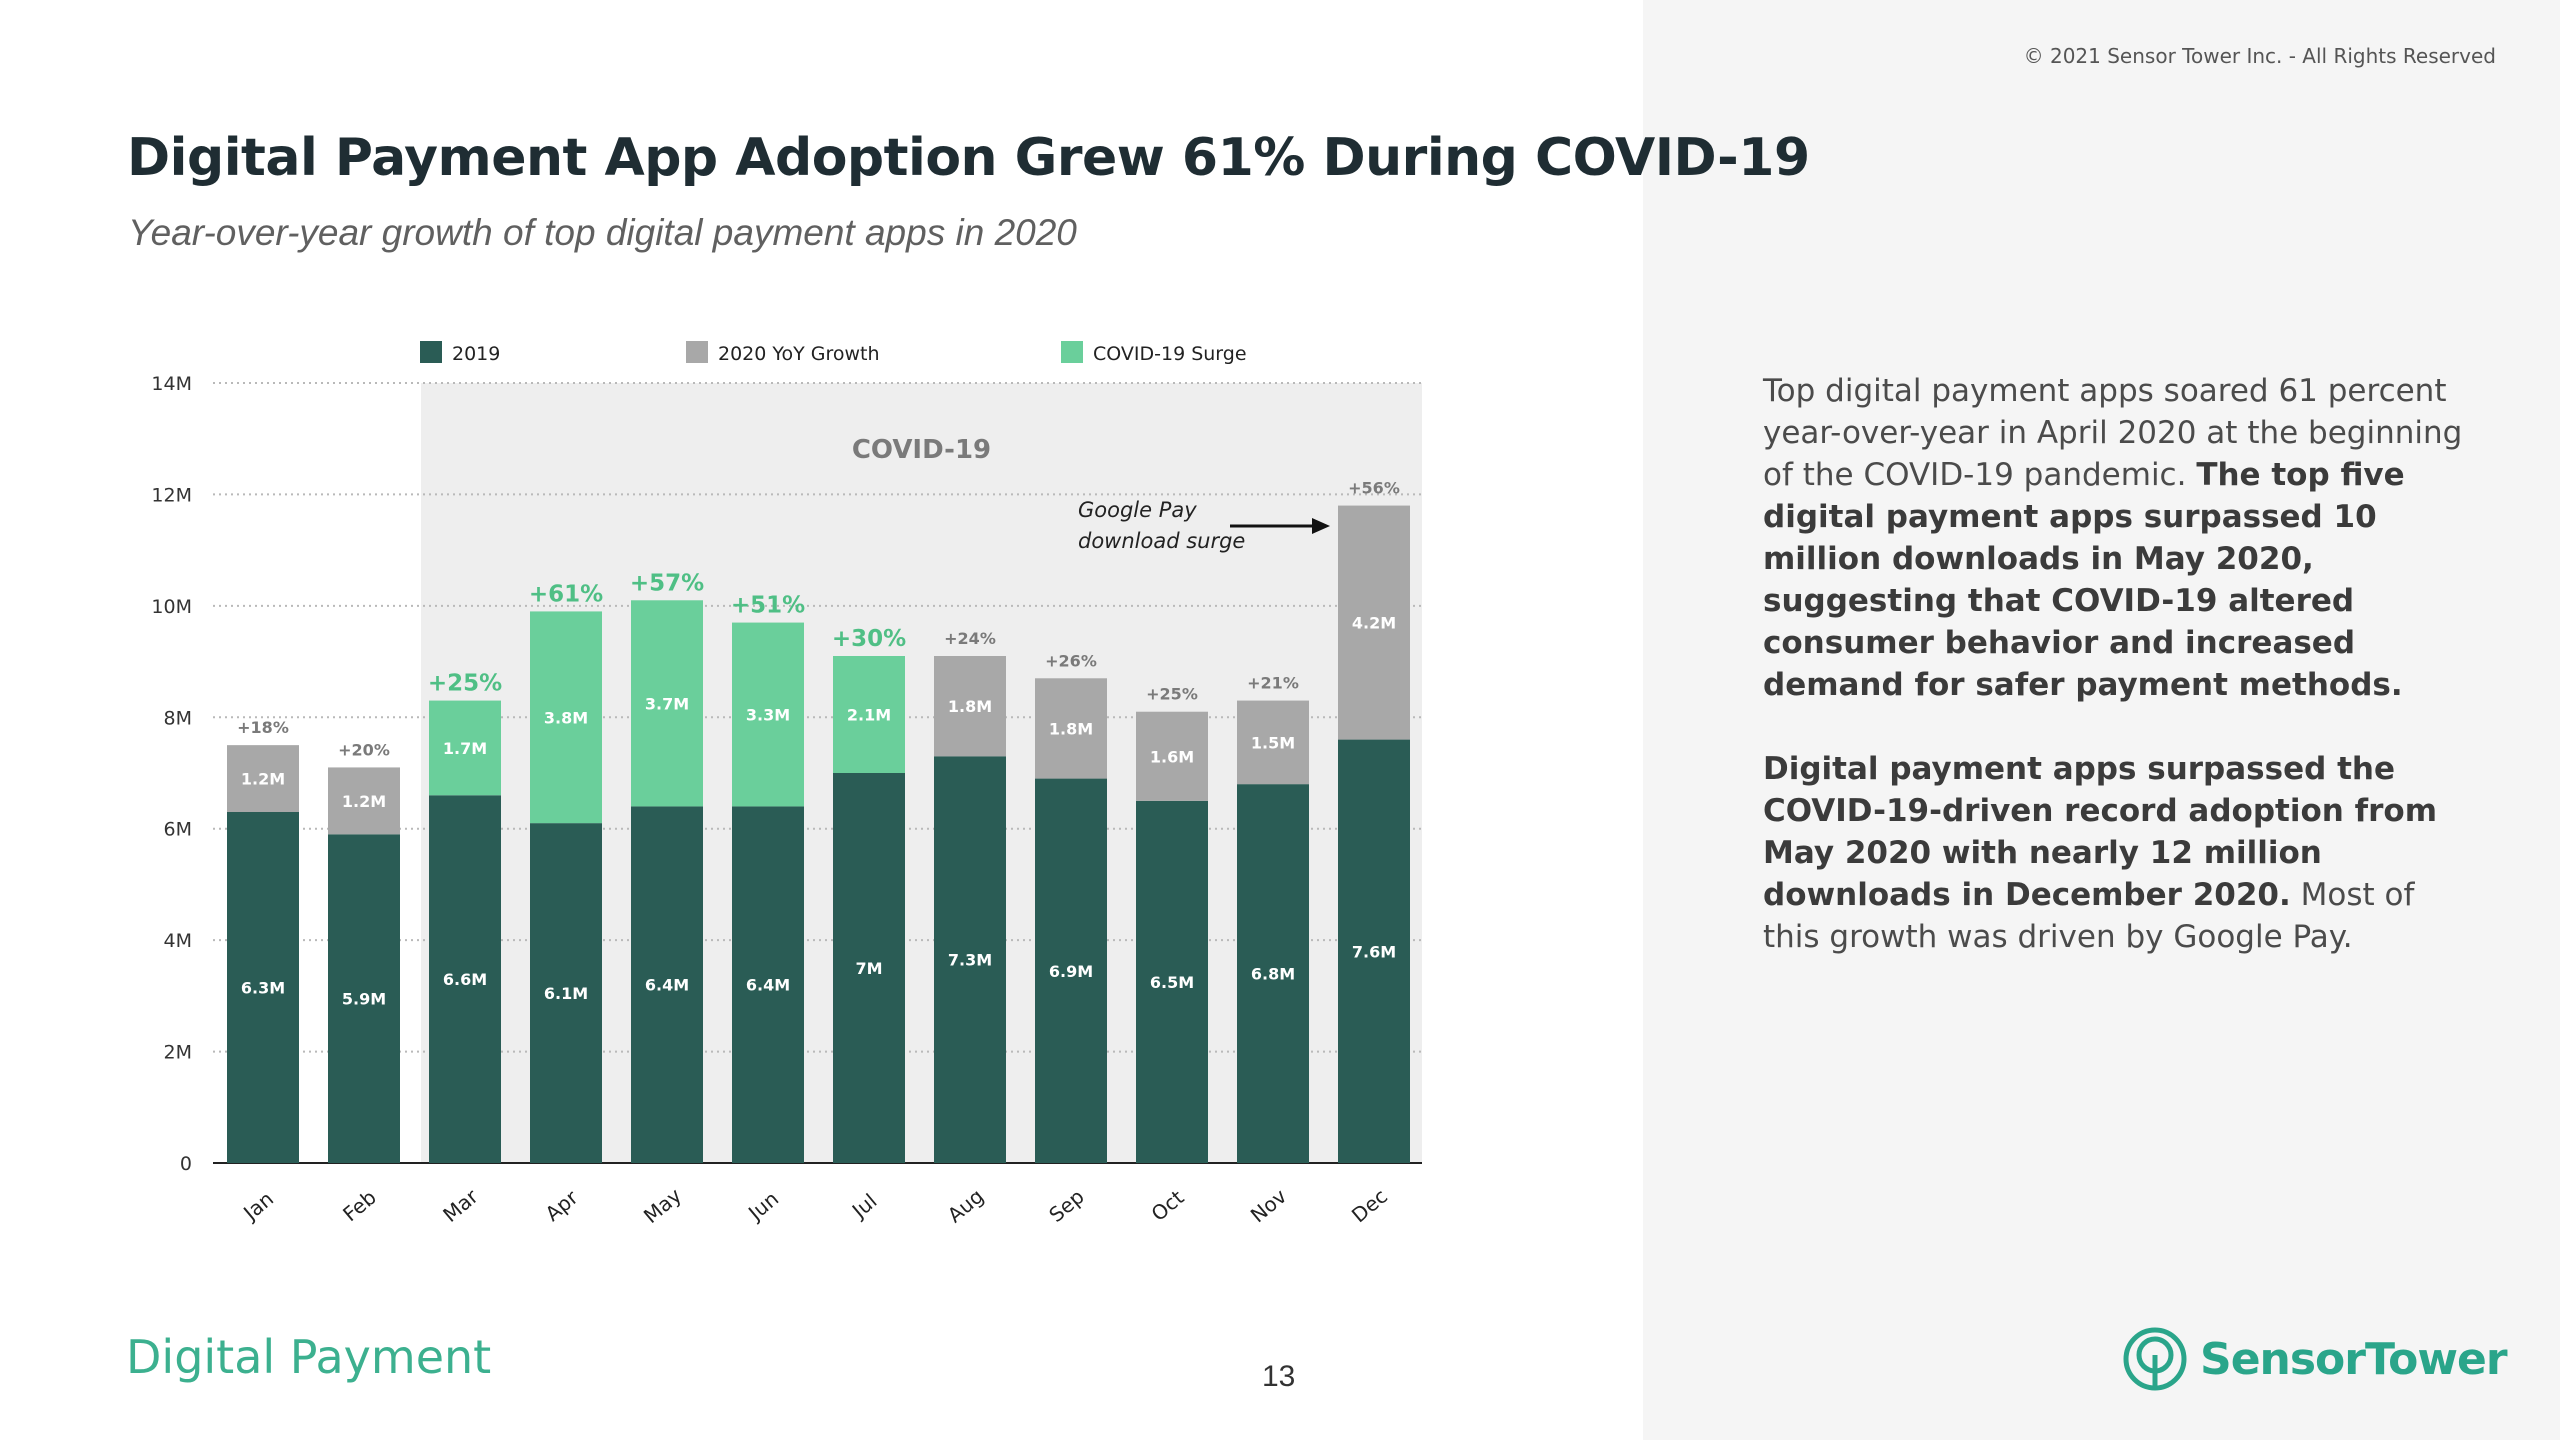  What do you see at coordinates (178, 941) in the screenshot?
I see `y-tick-label: 4M` at bounding box center [178, 941].